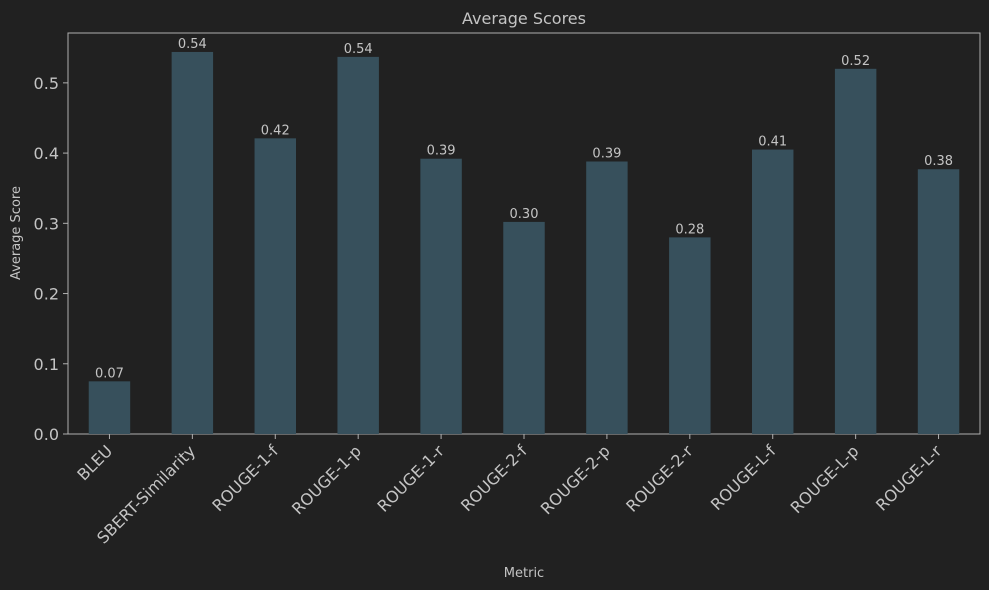  What do you see at coordinates (109, 407) in the screenshot?
I see `bar-bleu` at bounding box center [109, 407].